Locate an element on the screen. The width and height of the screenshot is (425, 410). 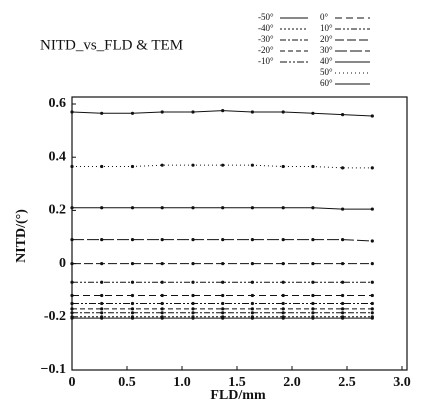
chart-title: NITD_vs_FLD & TEM is located at coordinates (111, 45).